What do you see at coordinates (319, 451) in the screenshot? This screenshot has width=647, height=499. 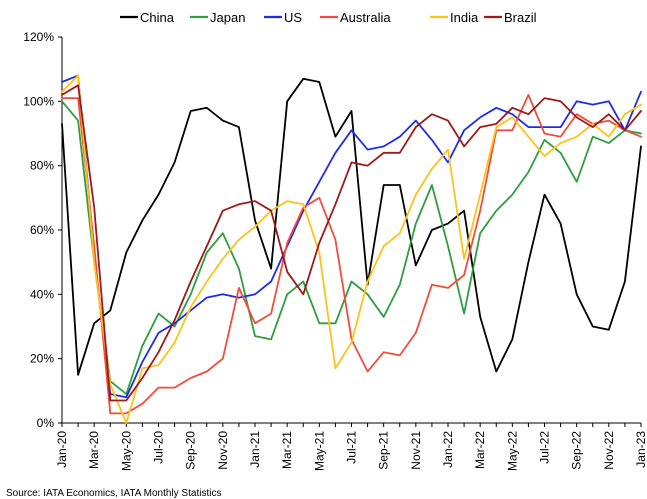 I see `x-tick-label: May-21` at bounding box center [319, 451].